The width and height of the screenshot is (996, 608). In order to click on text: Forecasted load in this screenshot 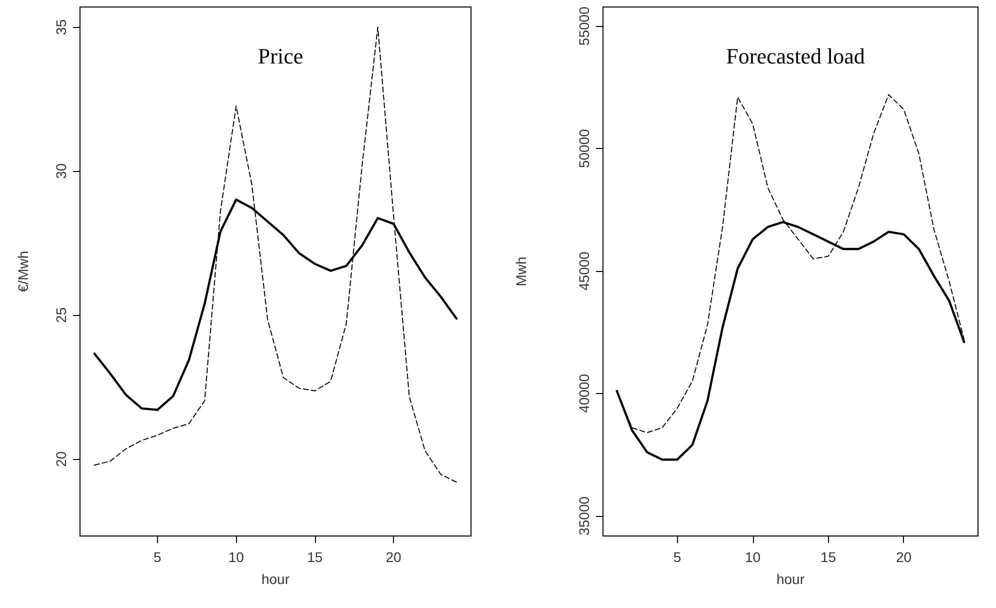, I will do `click(795, 56)`.